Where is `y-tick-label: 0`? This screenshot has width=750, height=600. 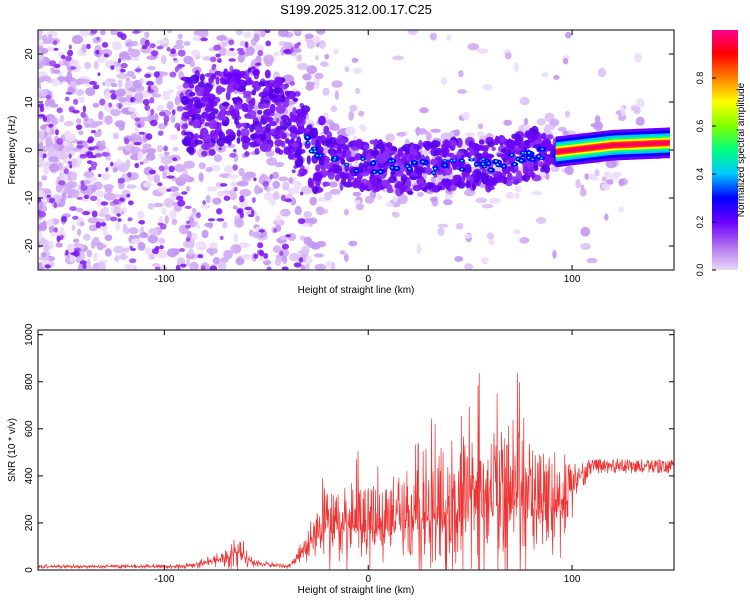 y-tick-label: 0 is located at coordinates (29, 150).